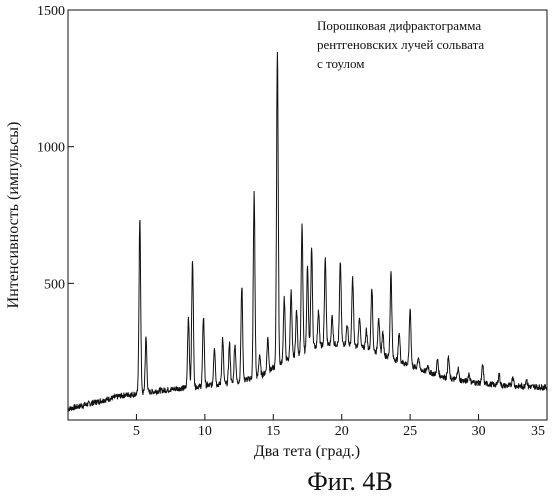 The image size is (558, 500). I want to click on x-tick-label: 30, so click(479, 431).